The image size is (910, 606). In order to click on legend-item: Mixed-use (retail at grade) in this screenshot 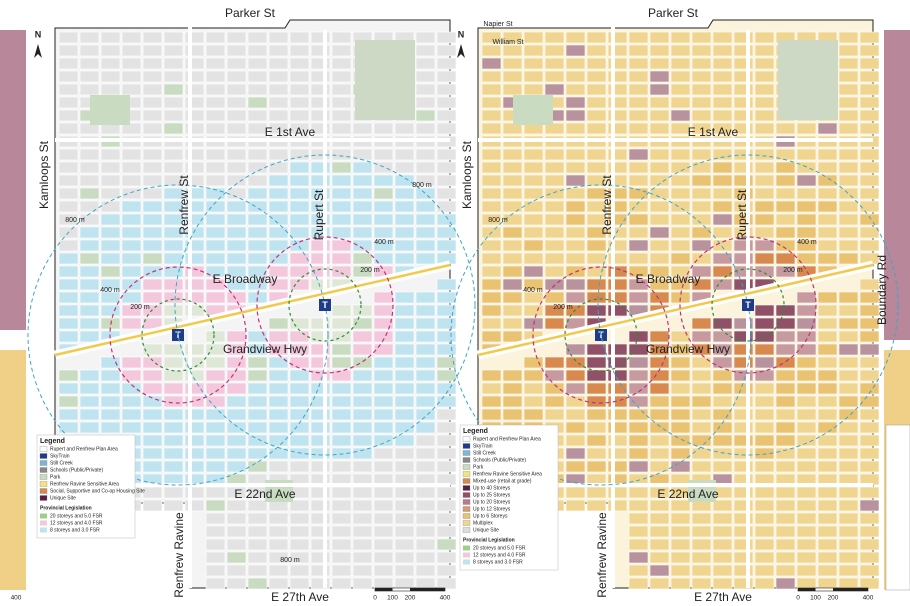, I will do `click(502, 481)`.